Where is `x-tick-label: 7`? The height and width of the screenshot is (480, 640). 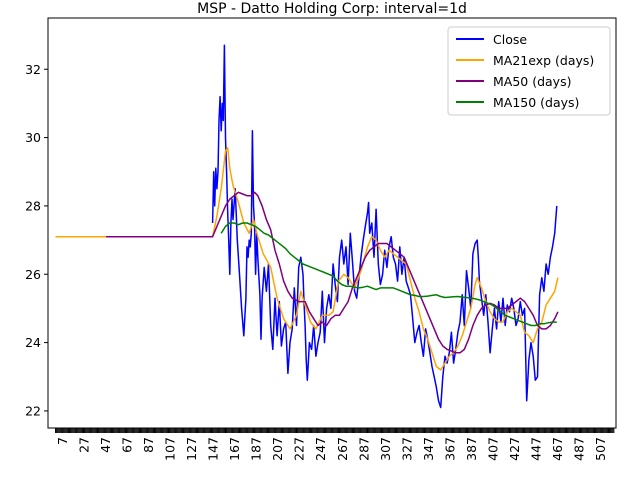 x-tick-label: 7 is located at coordinates (62, 441).